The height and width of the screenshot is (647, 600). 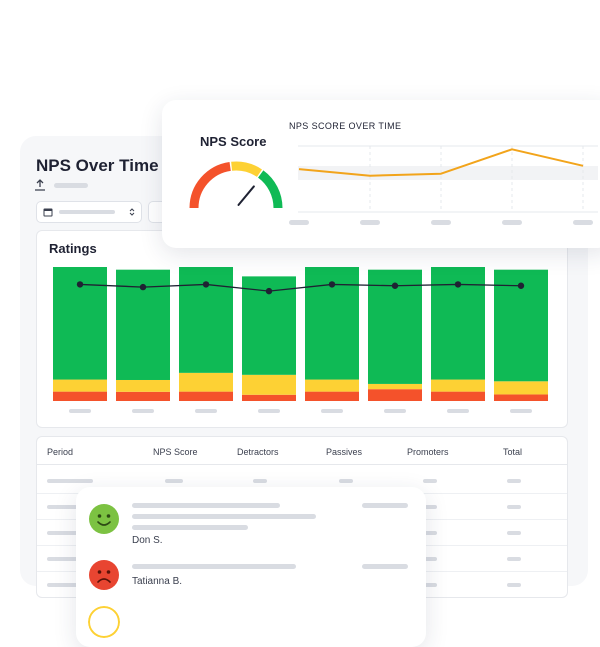 I want to click on reviews-card: Don S. Tatianna B., so click(x=251, y=567).